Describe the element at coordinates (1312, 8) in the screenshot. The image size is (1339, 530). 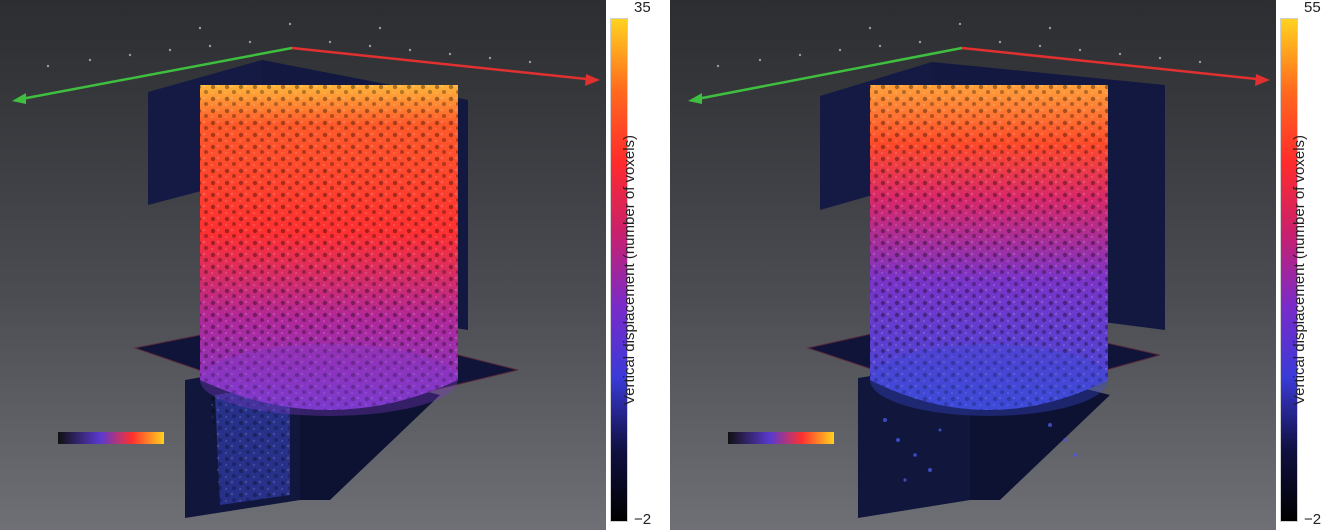
I see `colorbar-max-label: 55` at that location.